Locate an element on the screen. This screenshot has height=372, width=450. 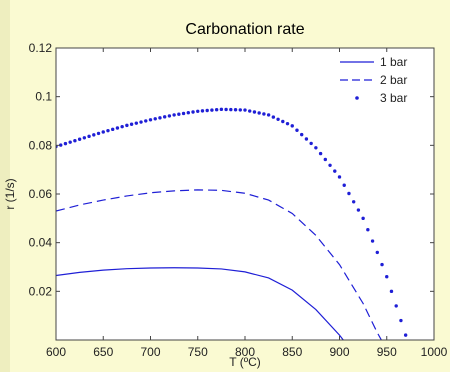
x-tick-label: 900 is located at coordinates (339, 352).